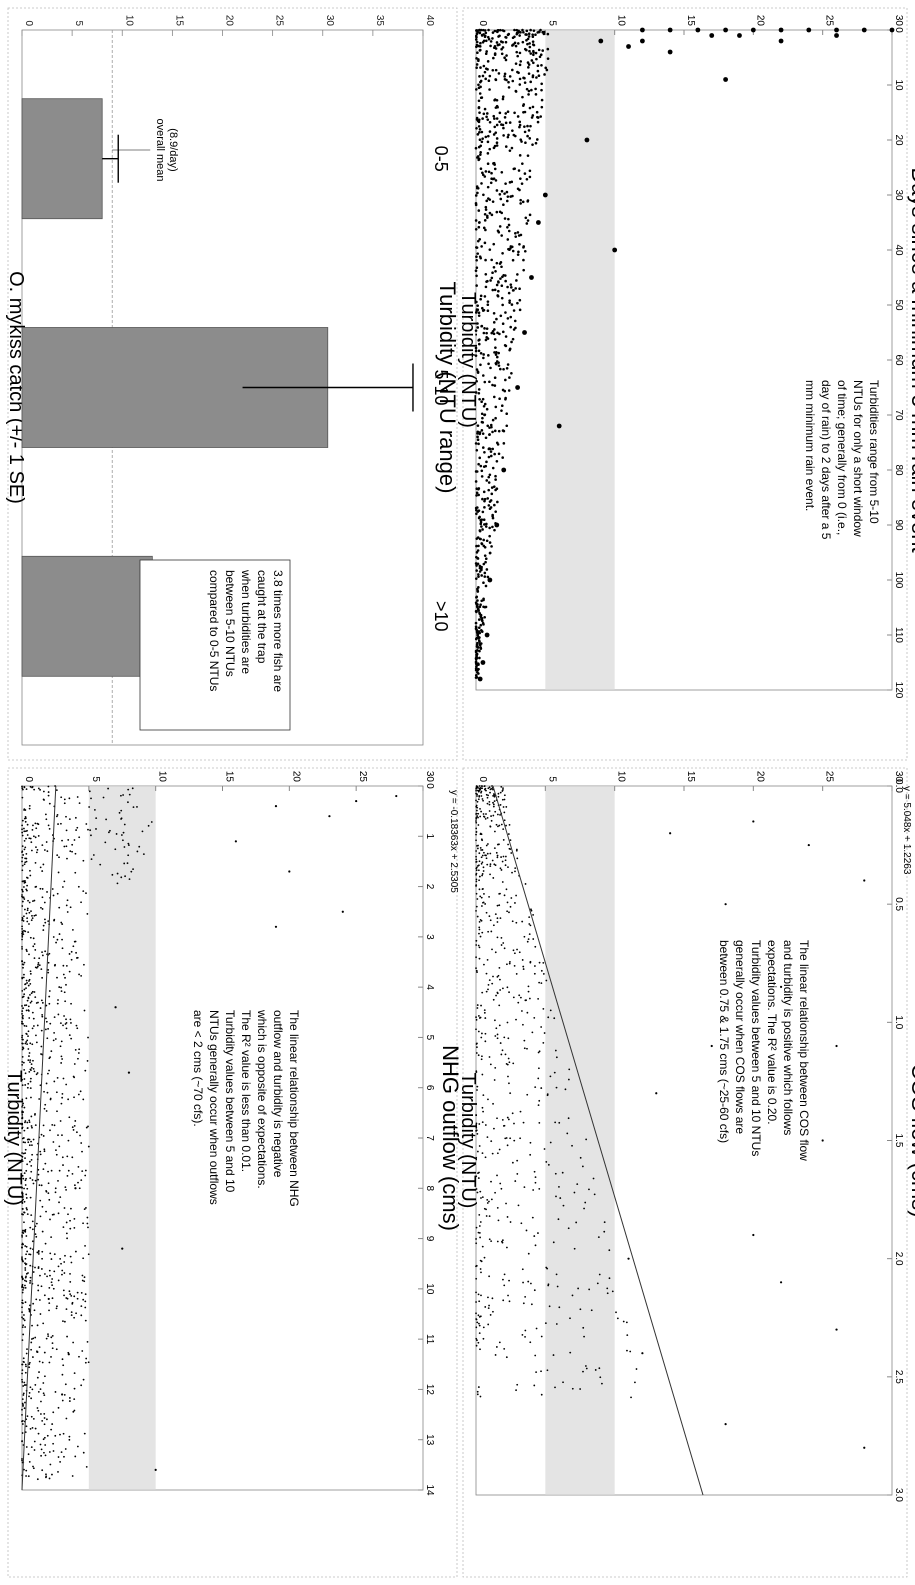  What do you see at coordinates (898, 30) in the screenshot?
I see `days-x-tick-label: 0` at bounding box center [898, 30].